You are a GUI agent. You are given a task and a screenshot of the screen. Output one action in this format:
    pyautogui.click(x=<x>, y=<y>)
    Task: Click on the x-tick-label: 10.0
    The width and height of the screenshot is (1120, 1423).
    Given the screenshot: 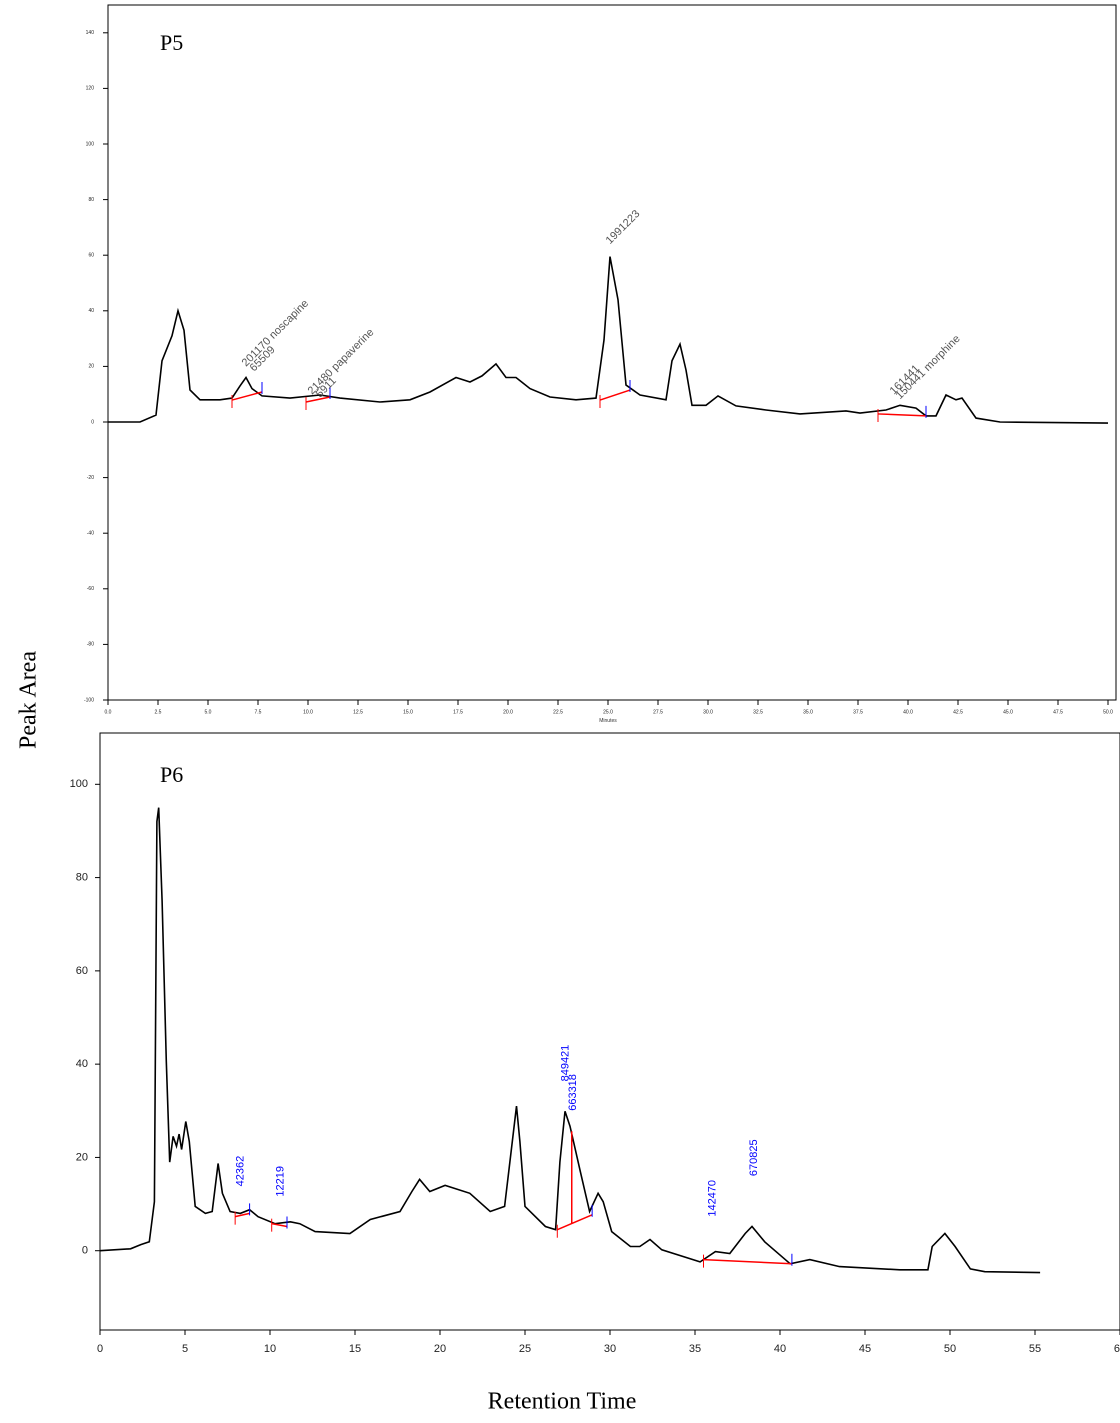 What is the action you would take?
    pyautogui.click(x=308, y=712)
    